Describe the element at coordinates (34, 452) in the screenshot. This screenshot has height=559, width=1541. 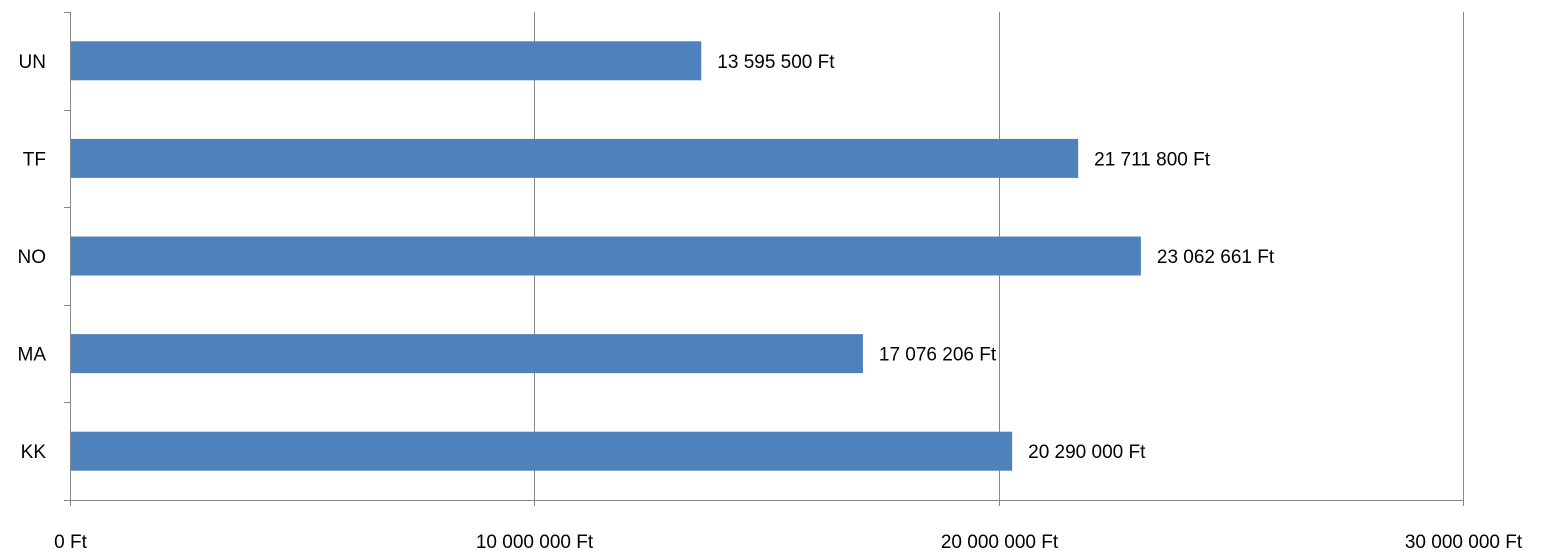
I see `y-category-label: KK` at that location.